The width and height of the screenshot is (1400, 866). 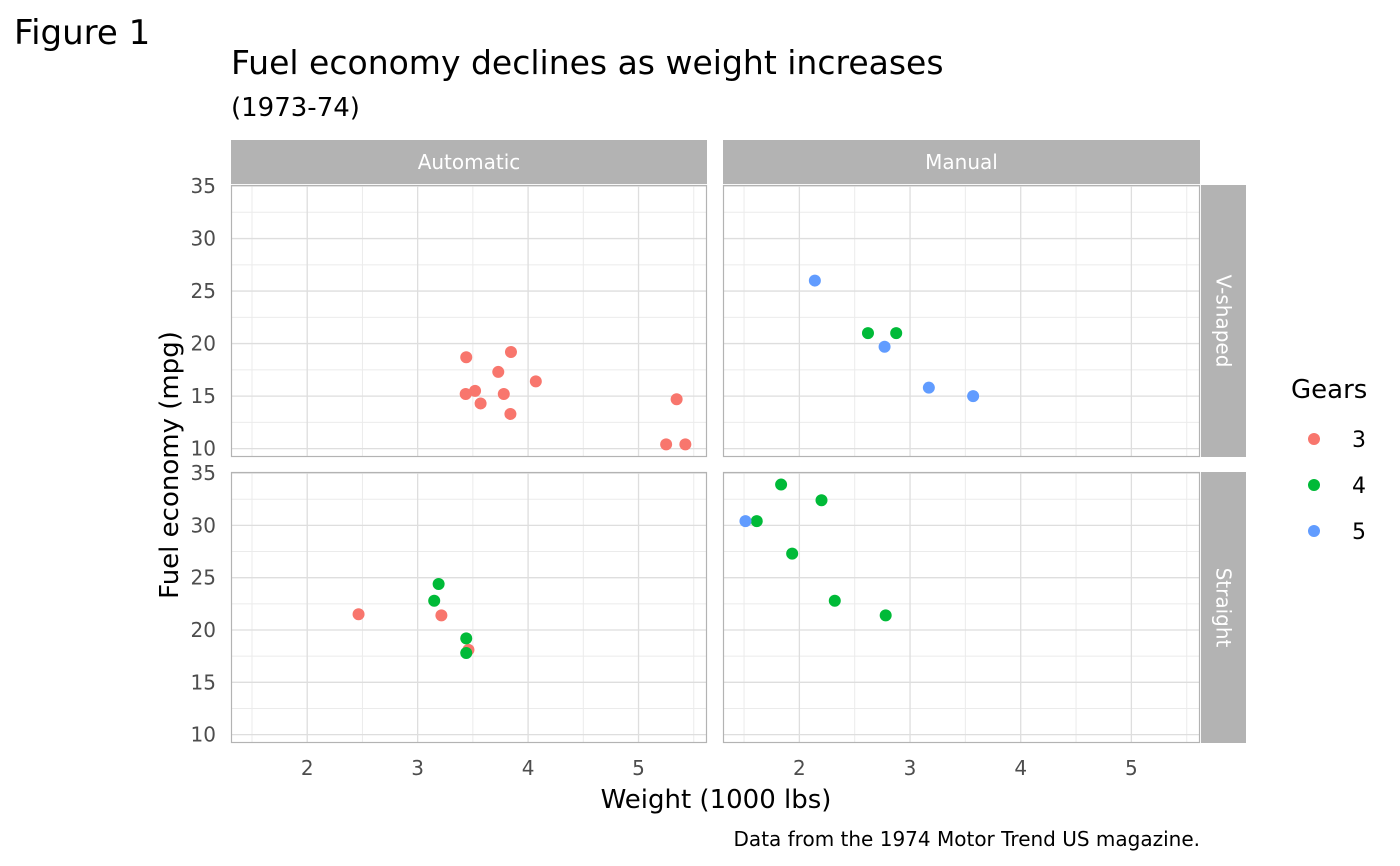 What do you see at coordinates (82, 33) in the screenshot?
I see `figure-label: Figure 1` at bounding box center [82, 33].